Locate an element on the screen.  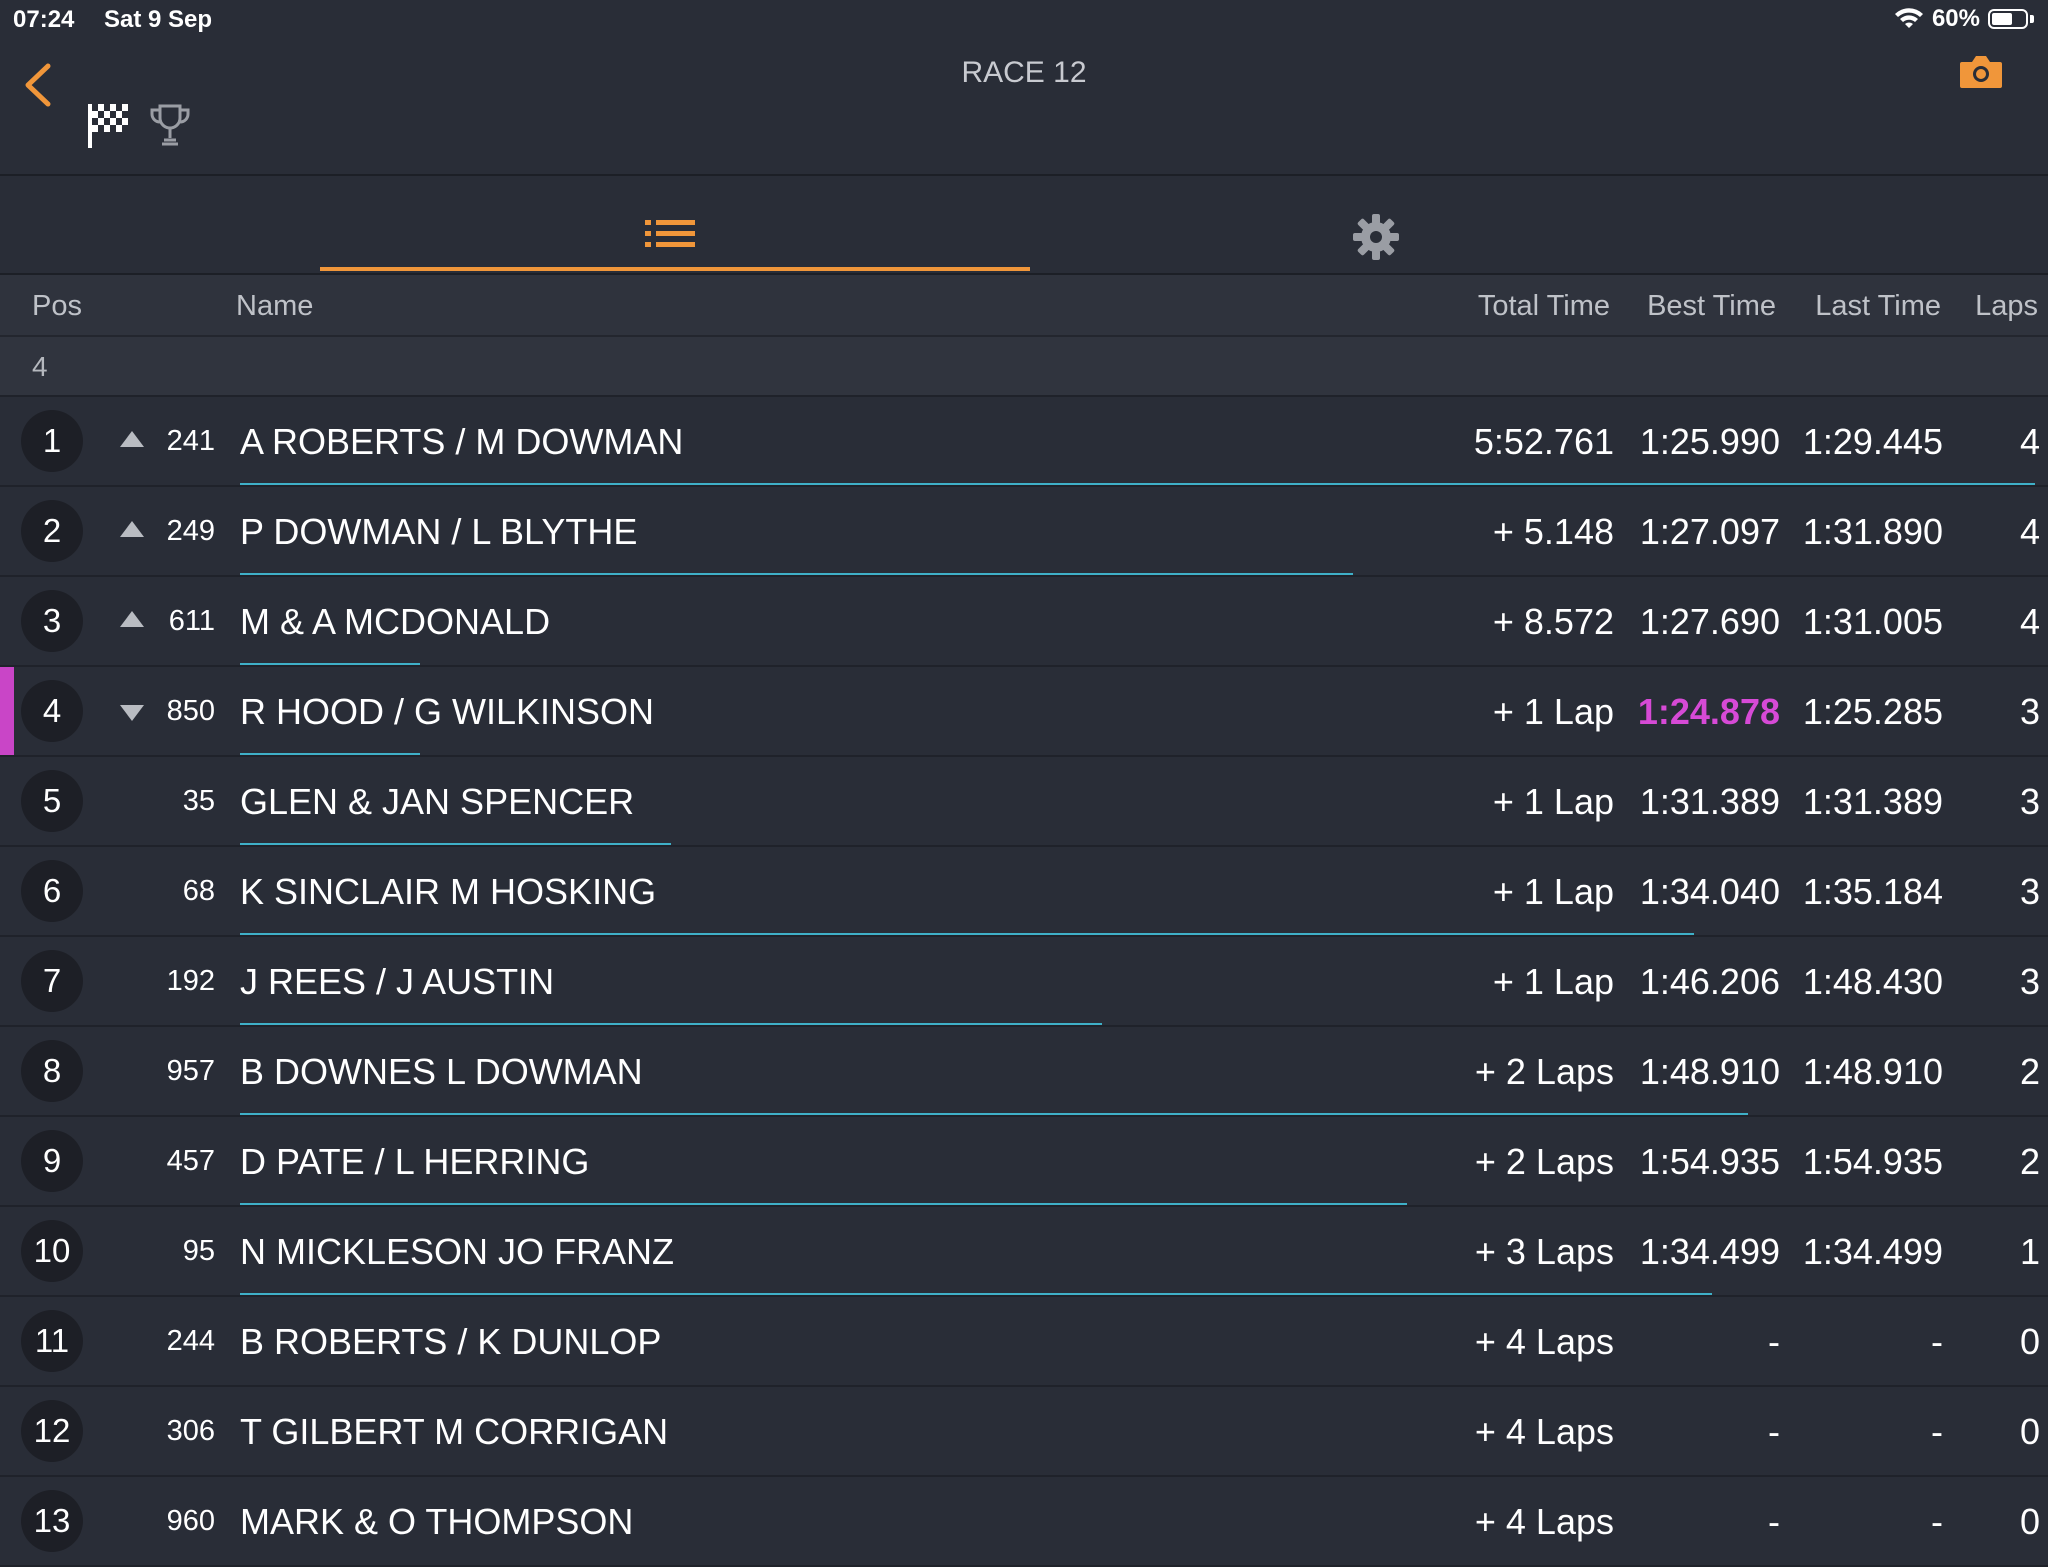
last-time: 1:31.005 is located at coordinates (1872, 621).